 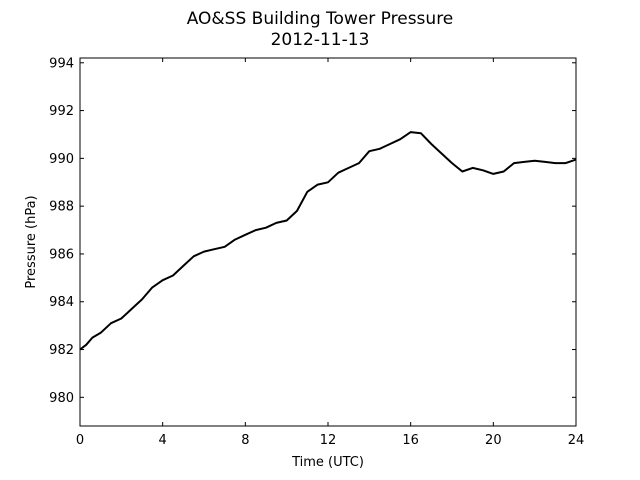 I want to click on x-tick-label: 12, so click(x=328, y=440).